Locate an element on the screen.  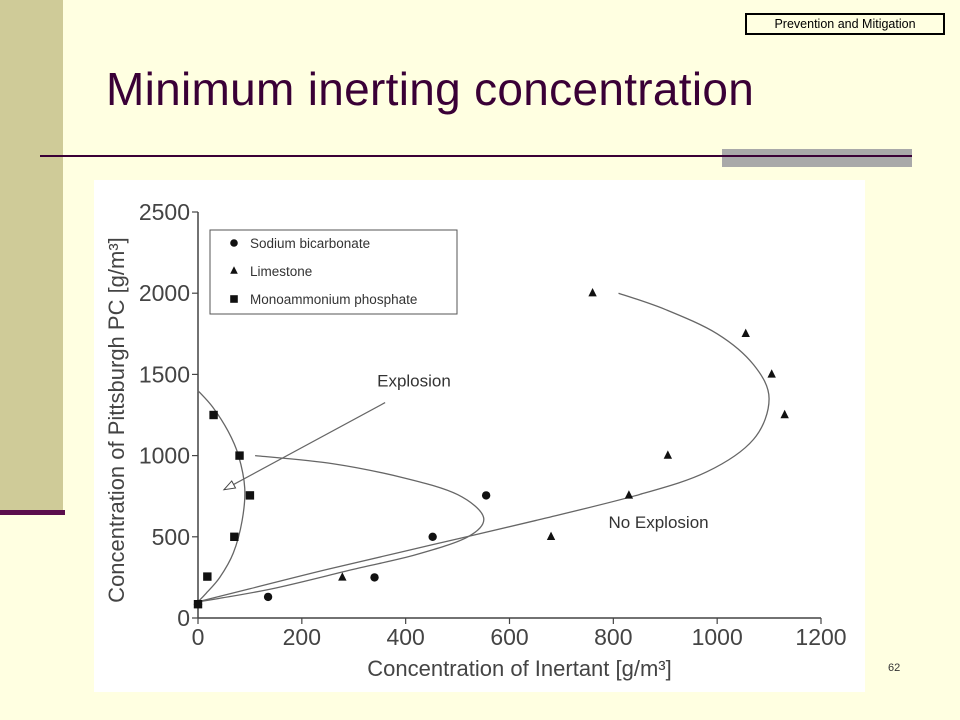
annotation-arrow-head is located at coordinates (229, 485).